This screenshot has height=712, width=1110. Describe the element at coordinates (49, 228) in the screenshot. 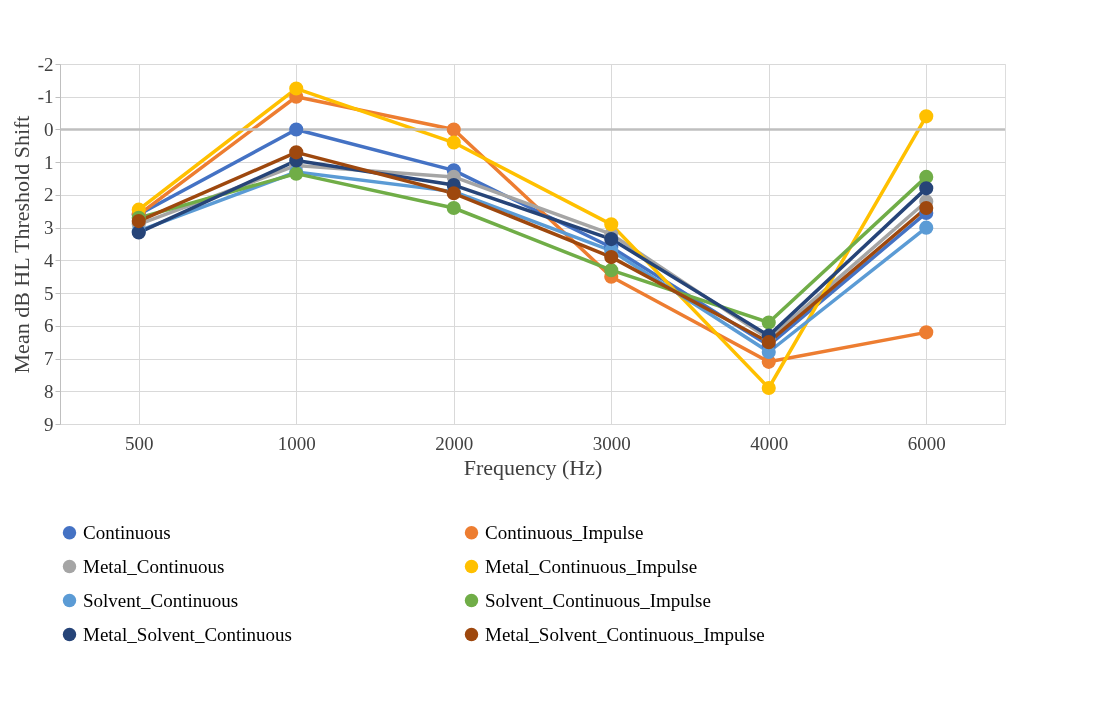

I see `y-tick-label: 3` at that location.